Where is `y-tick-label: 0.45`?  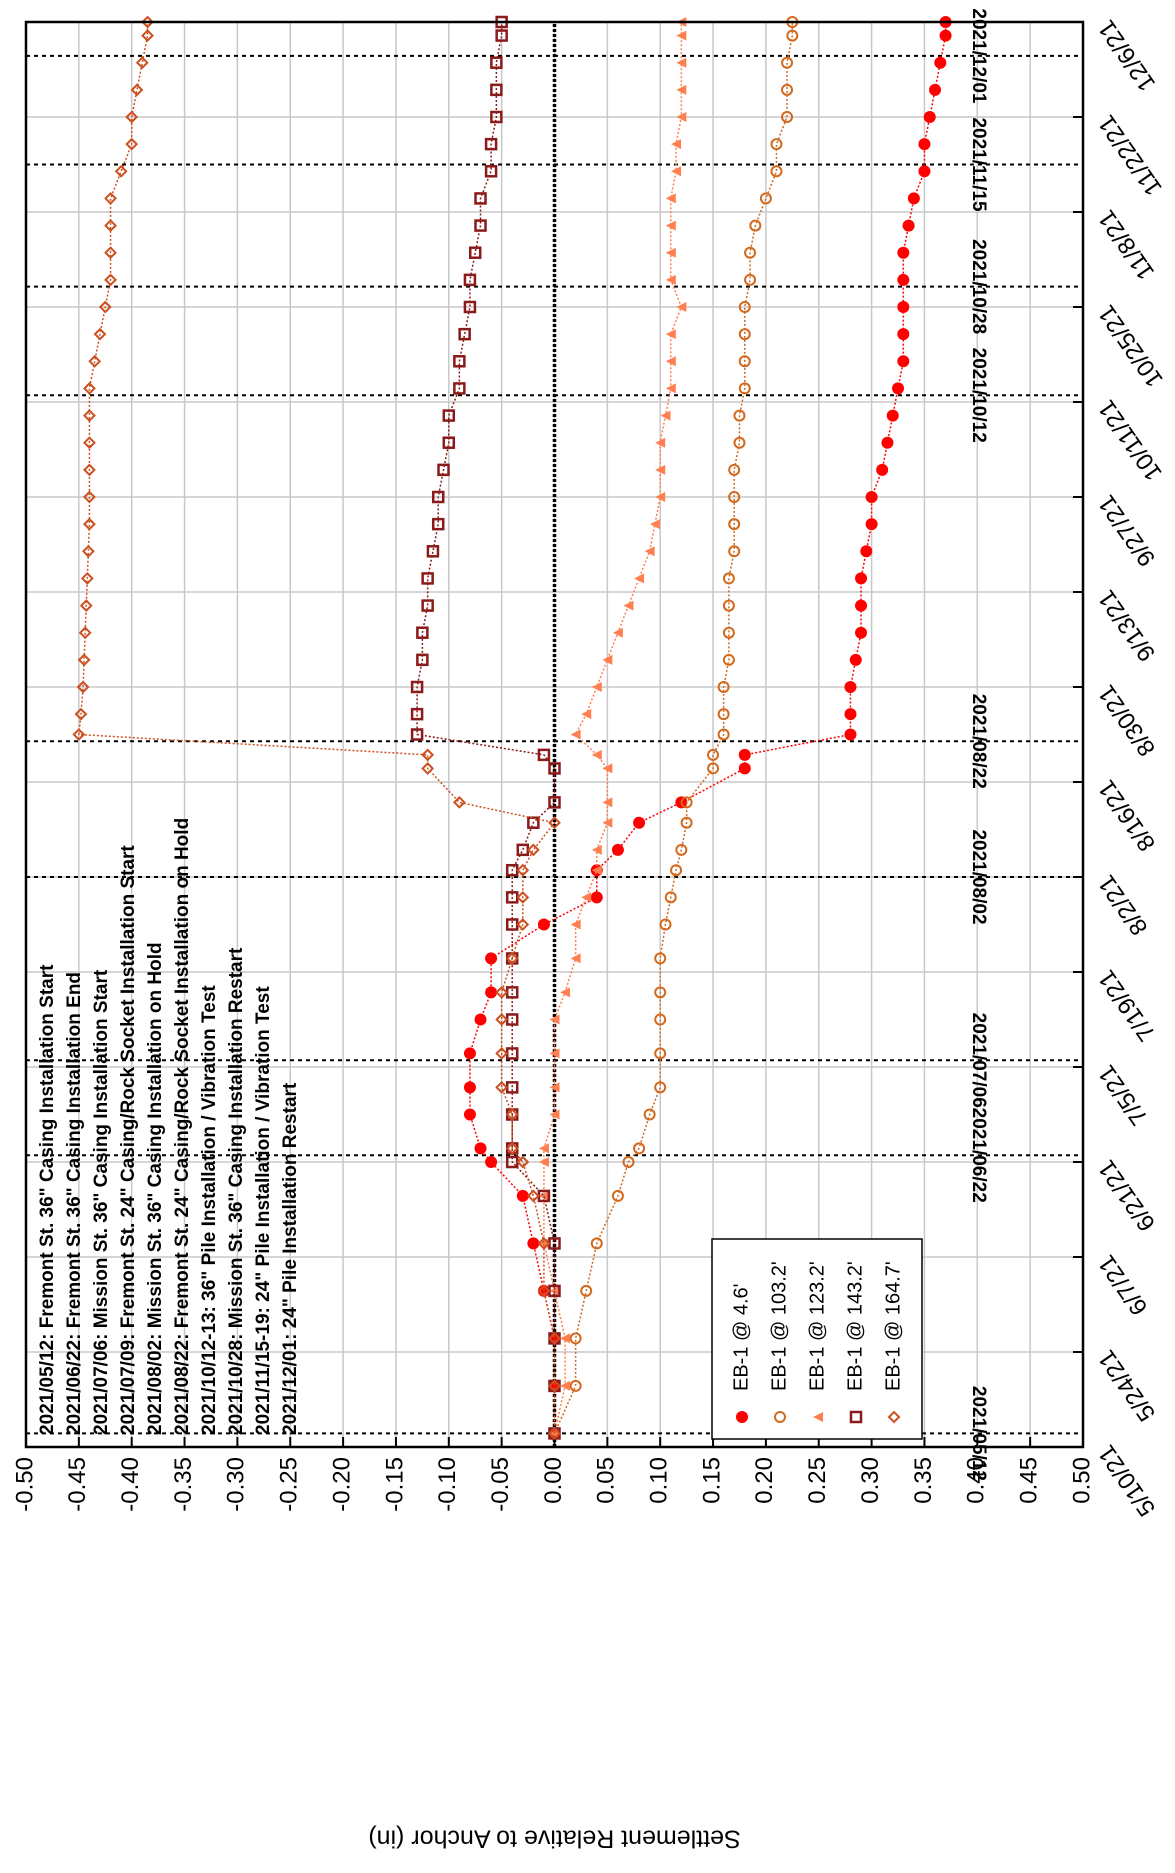 y-tick-label: 0.45 is located at coordinates (1028, 1480).